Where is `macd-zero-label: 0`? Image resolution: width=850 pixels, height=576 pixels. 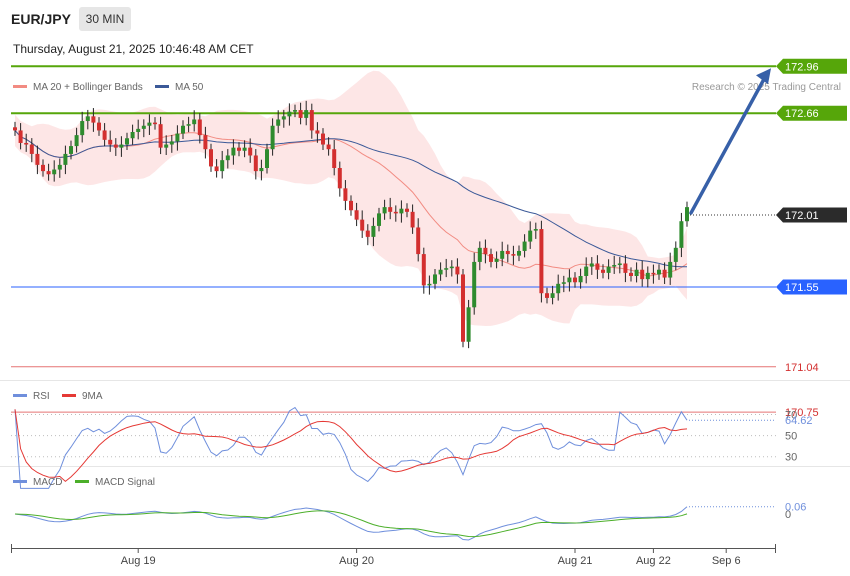 macd-zero-label: 0 is located at coordinates (788, 515).